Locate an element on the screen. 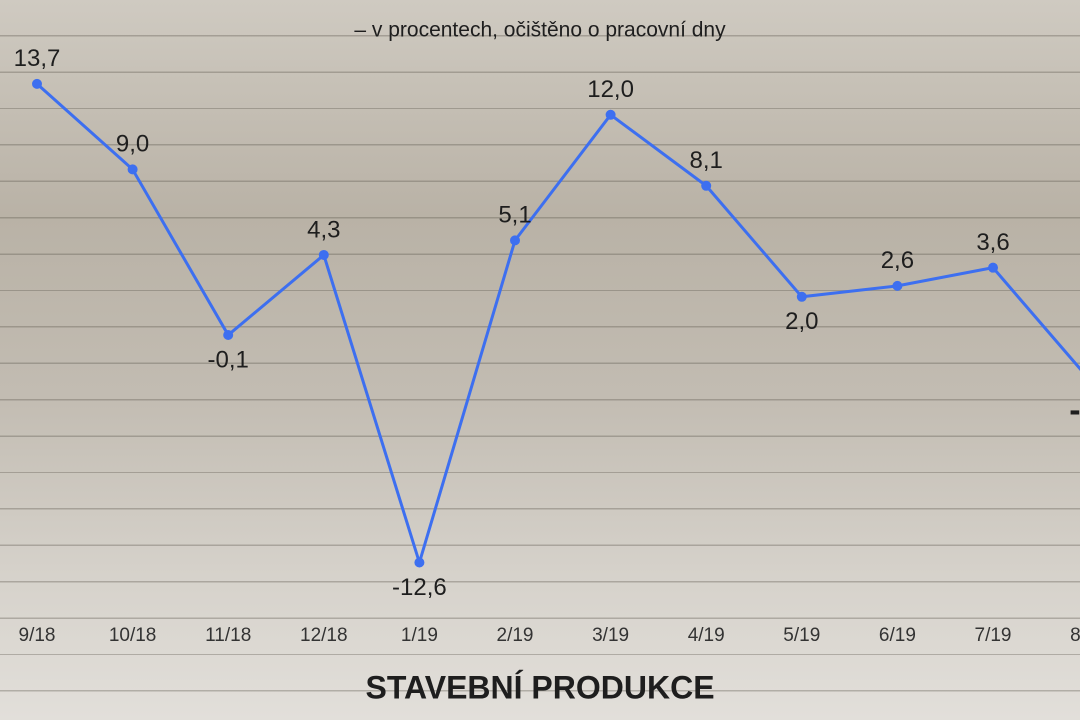 Image resolution: width=1080 pixels, height=720 pixels. x-tick-label: 5/19 is located at coordinates (801, 635).